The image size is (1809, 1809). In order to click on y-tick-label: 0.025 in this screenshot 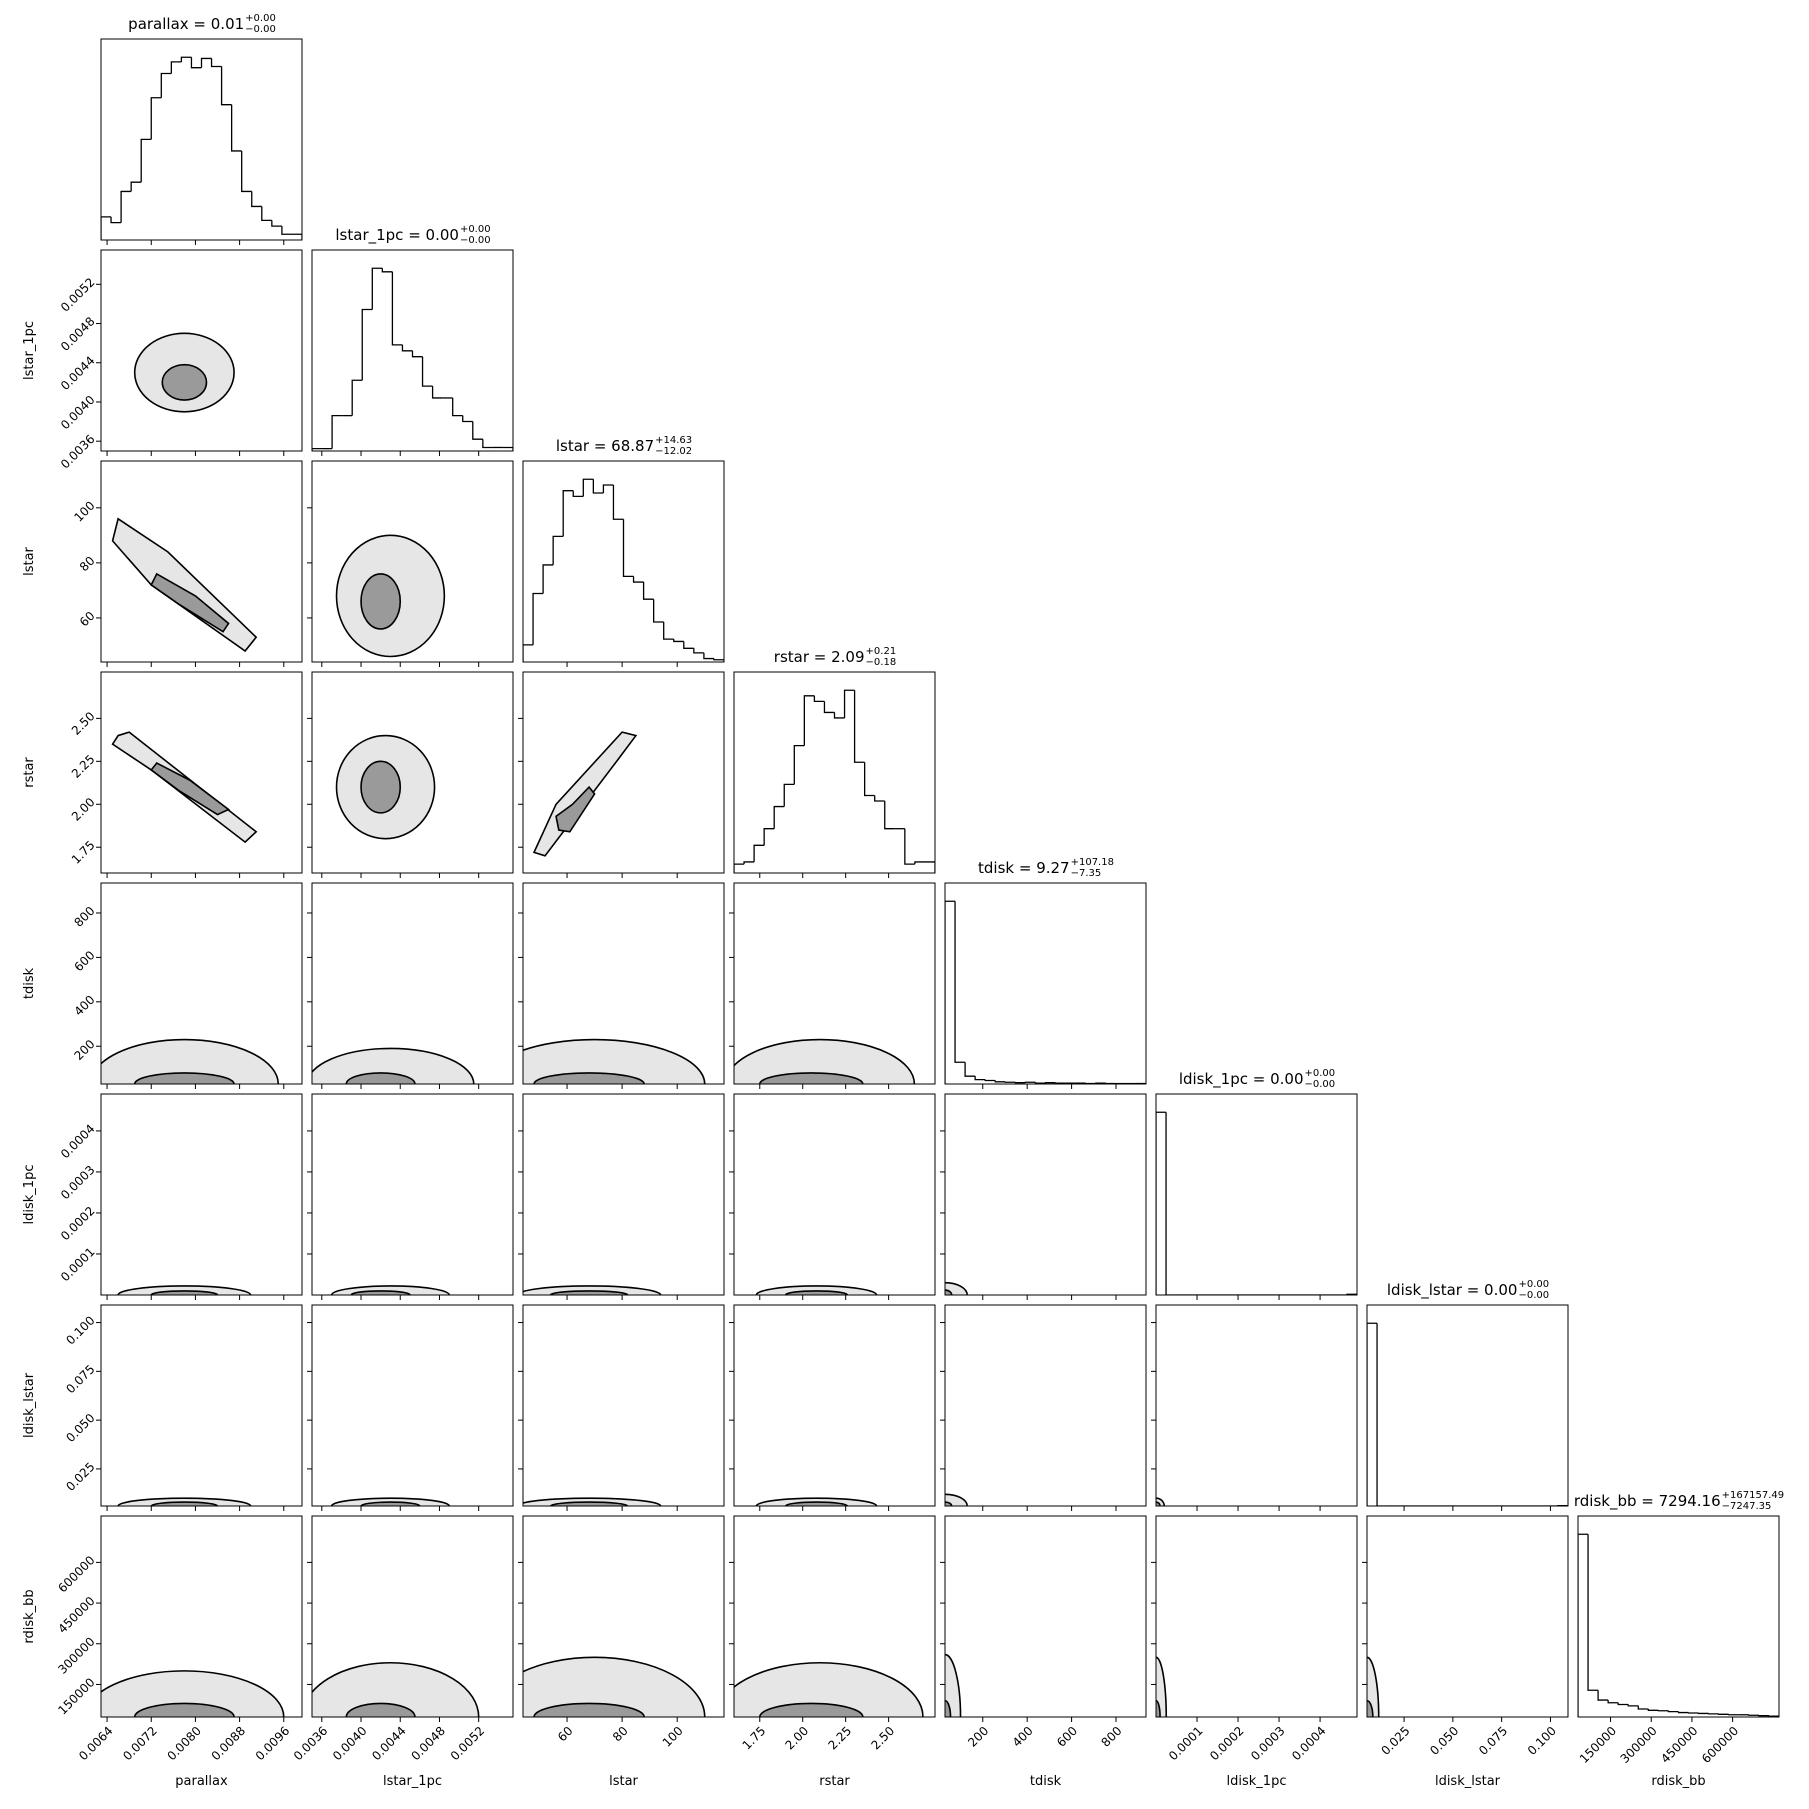, I will do `click(80, 1477)`.